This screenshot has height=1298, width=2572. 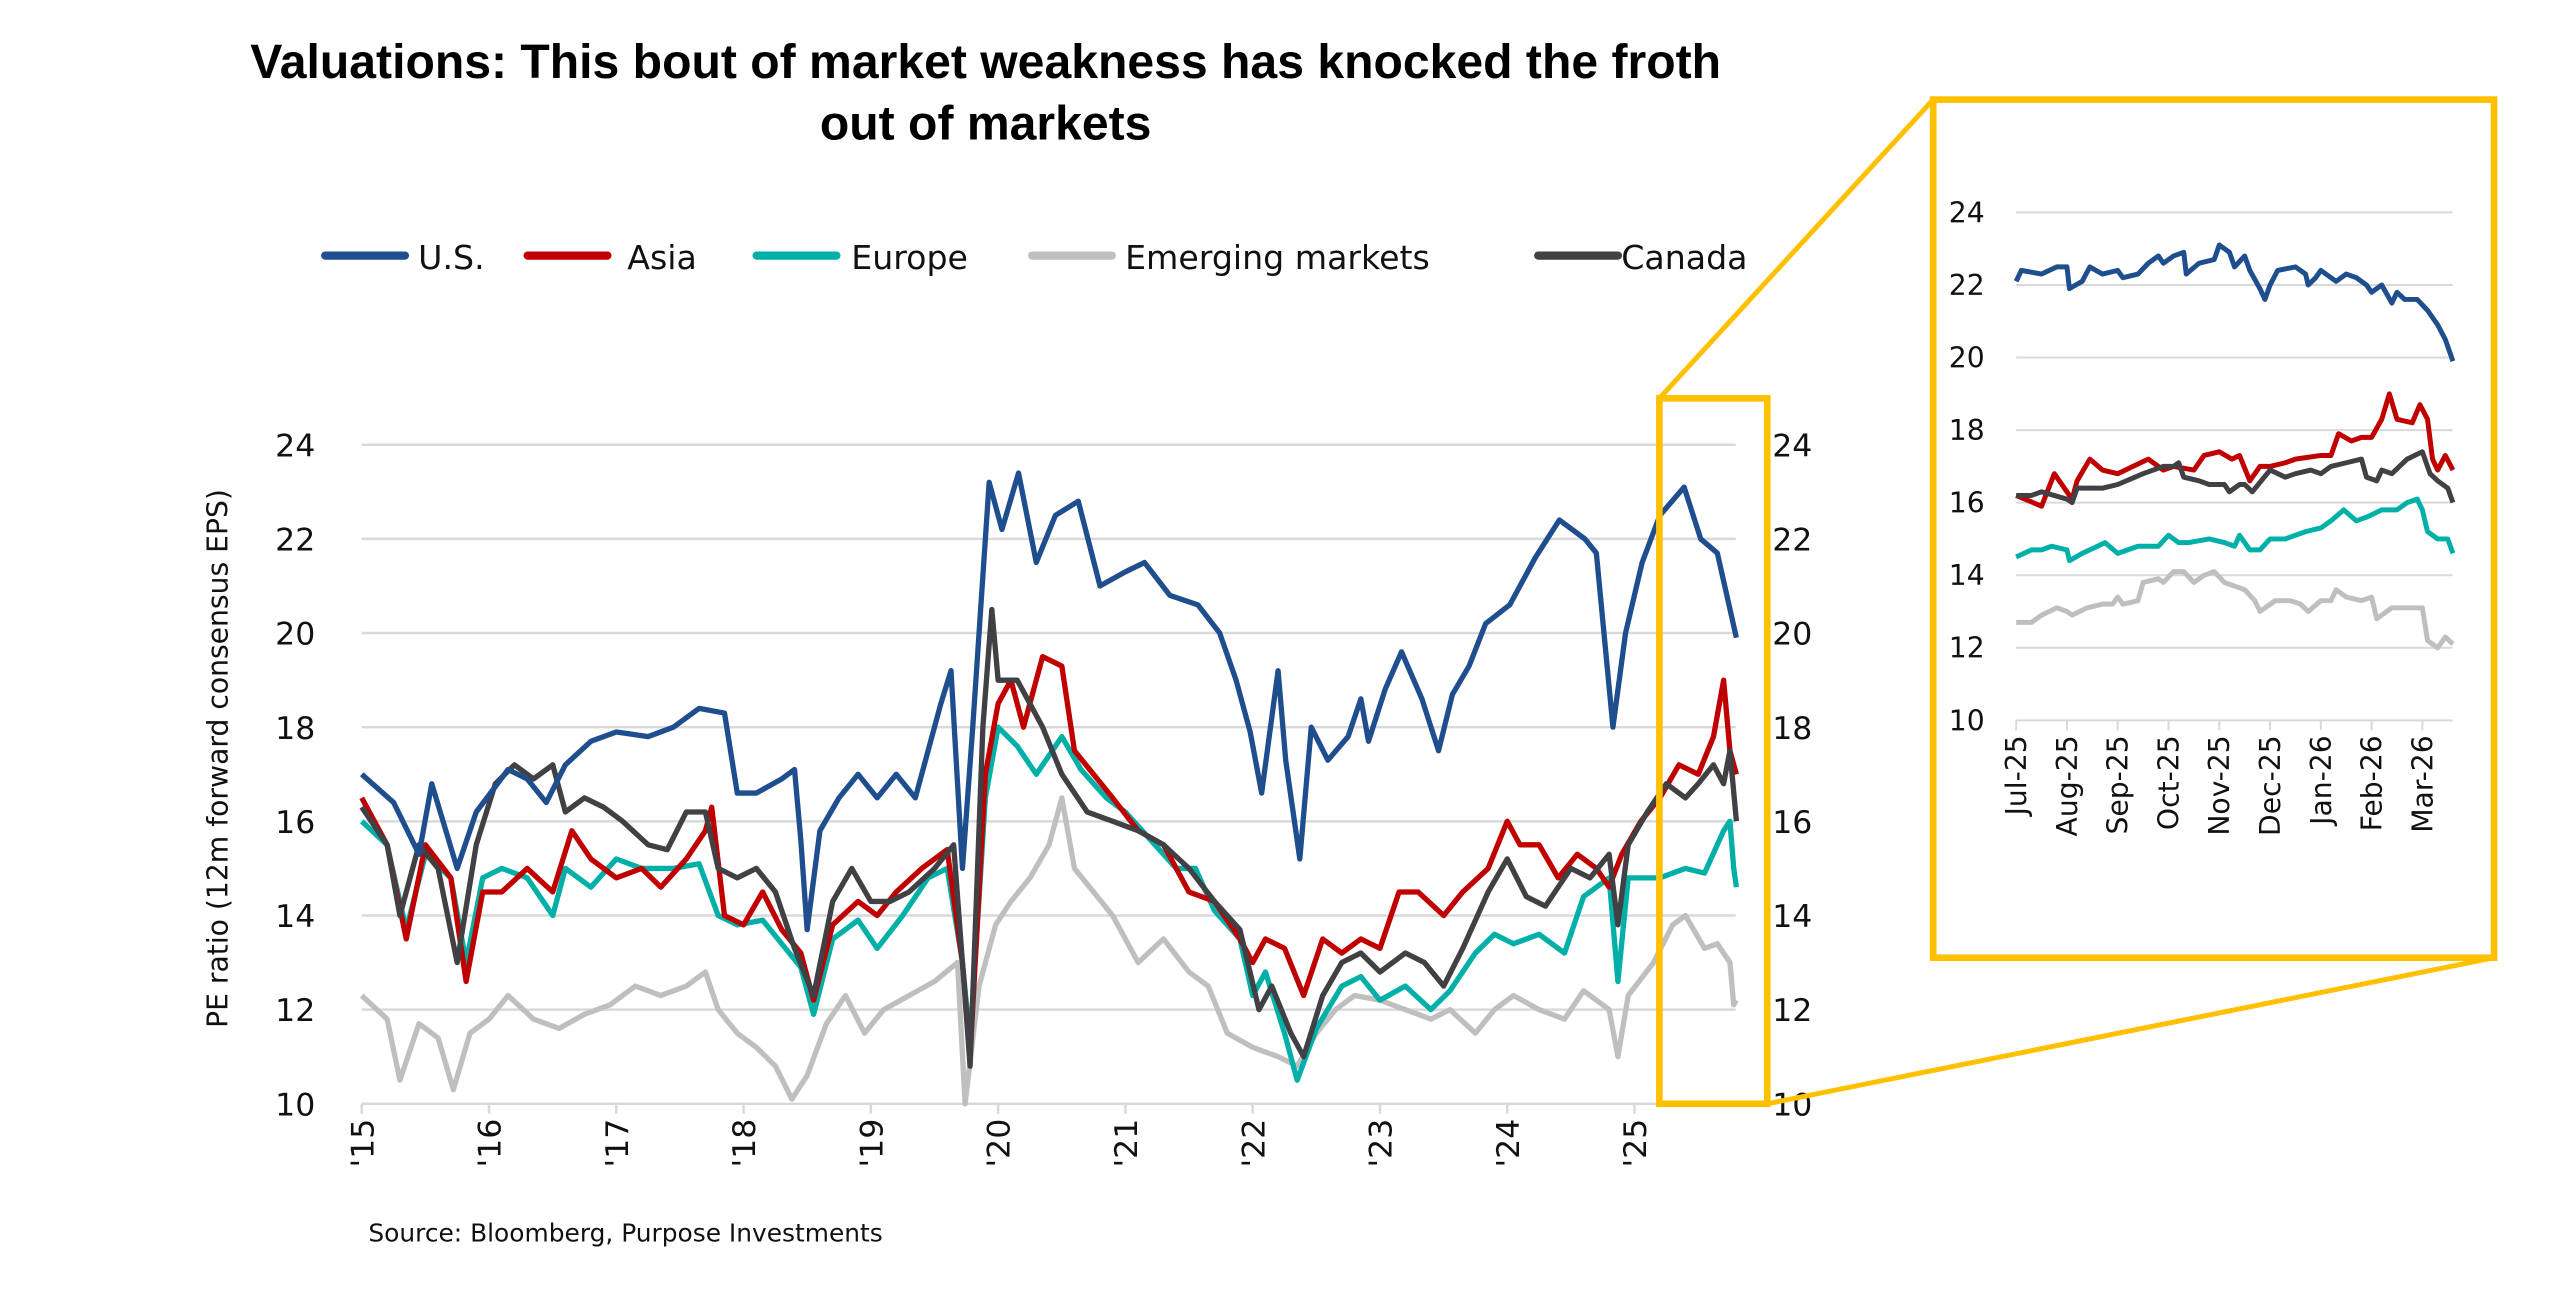 I want to click on source-note: Source: Bloomberg, Purpose Investments, so click(x=625, y=1233).